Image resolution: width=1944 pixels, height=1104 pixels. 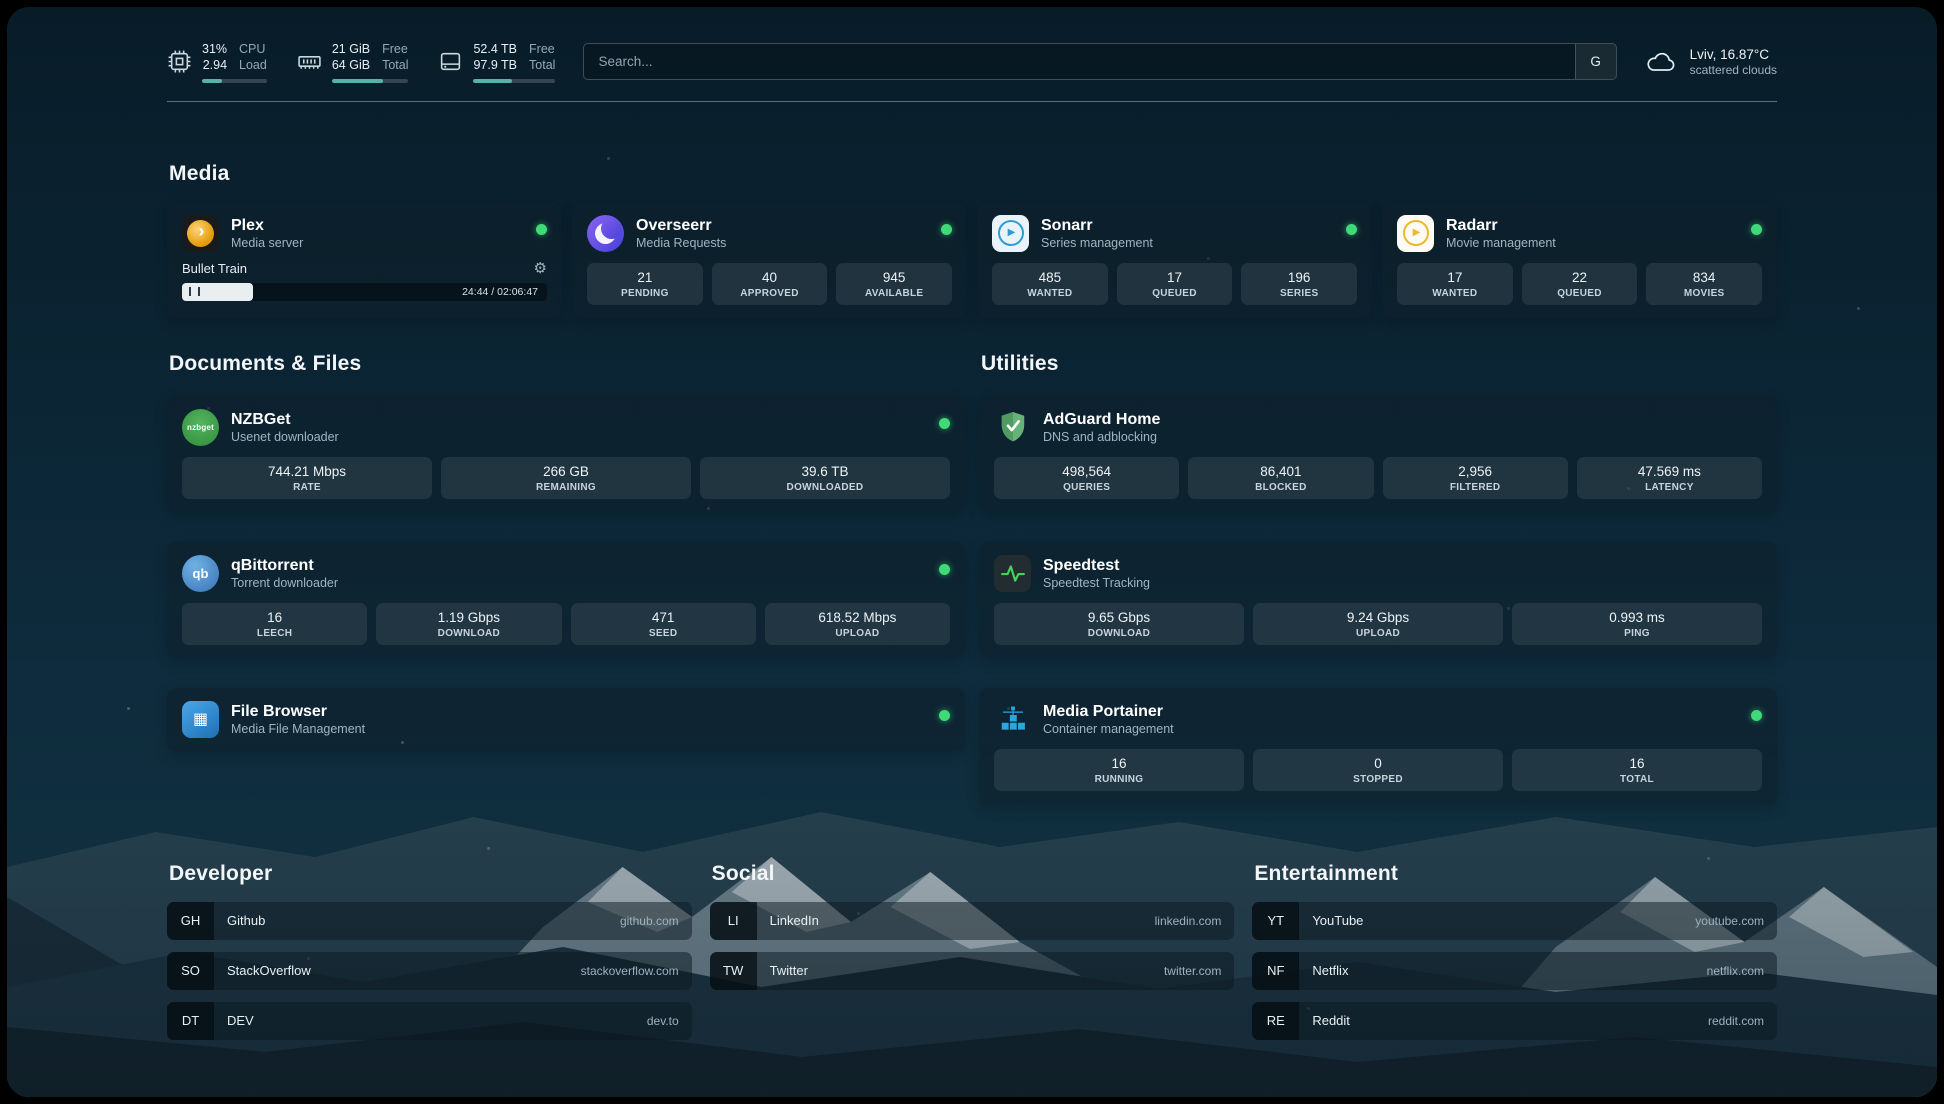 I want to click on disk-icon, so click(x=451, y=62).